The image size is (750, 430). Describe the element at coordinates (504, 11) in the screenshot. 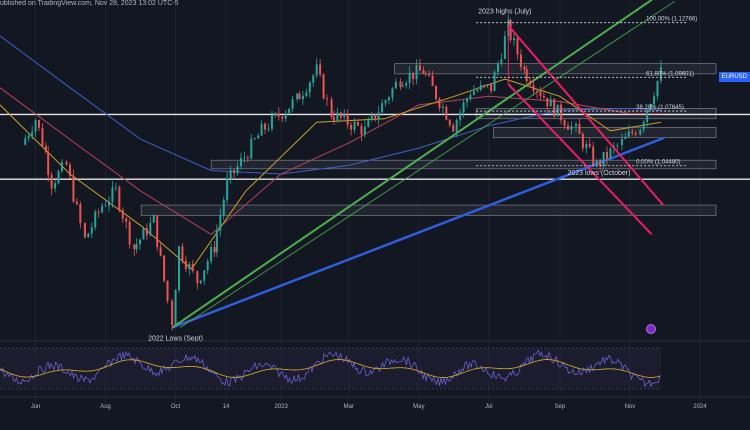

I see `annotation-2023-highs: 2023 highs (July)` at that location.